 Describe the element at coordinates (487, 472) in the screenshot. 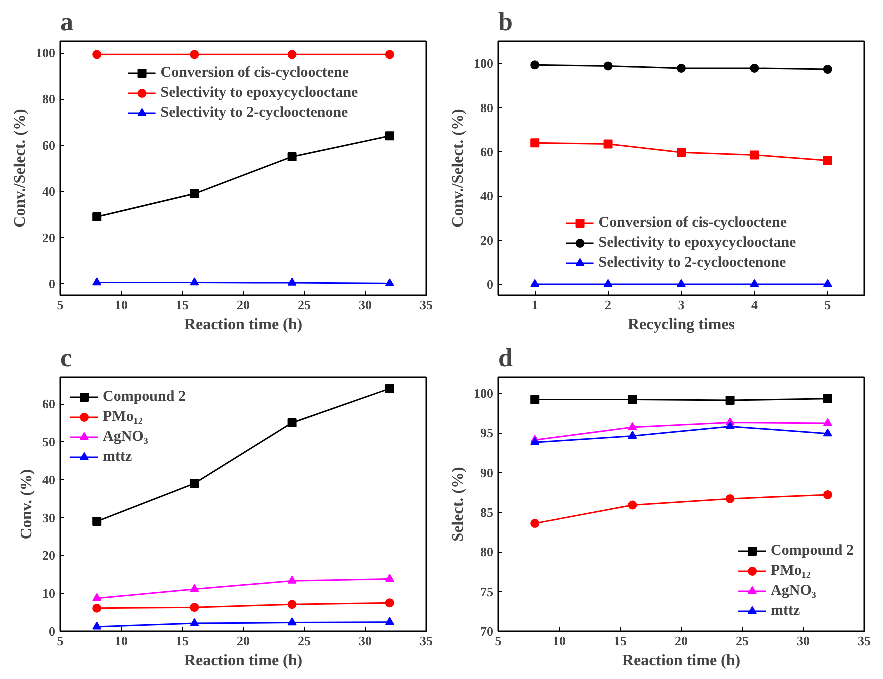

I see `y-tick-label: 90` at that location.